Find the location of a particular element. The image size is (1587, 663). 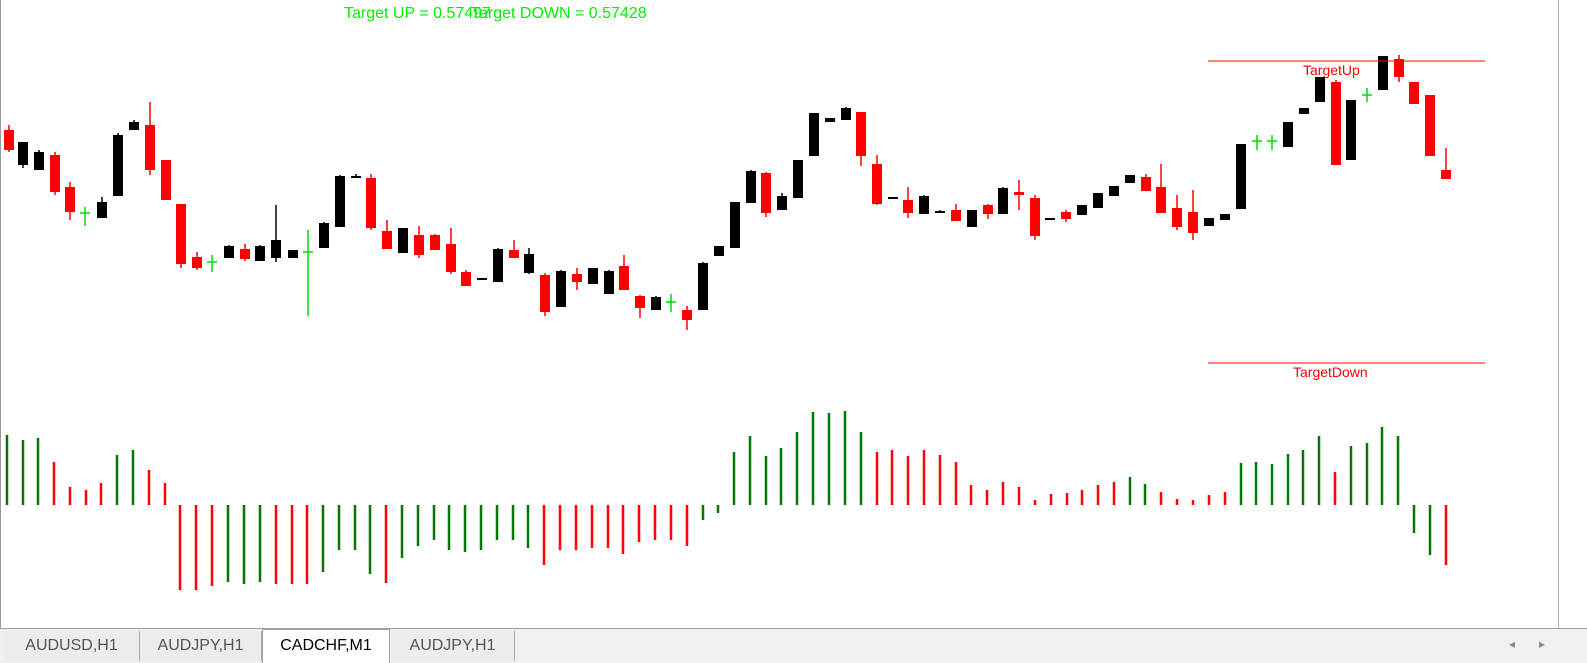

tab-audjpy-h1: AUDJPY,H1 is located at coordinates (201, 646).